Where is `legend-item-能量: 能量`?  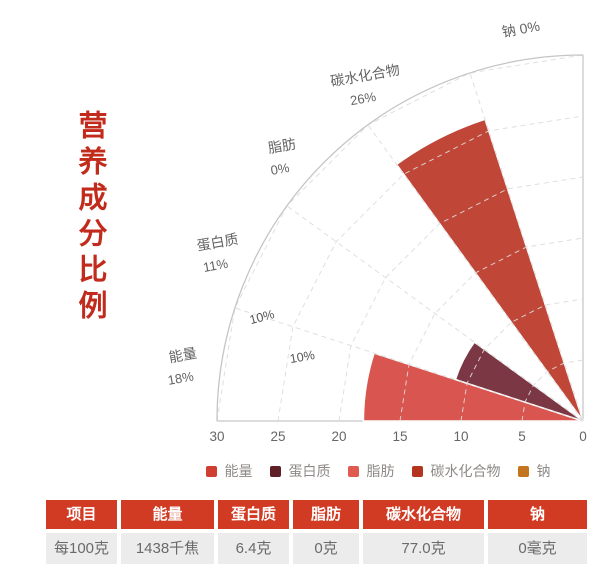 legend-item-能量: 能量 is located at coordinates (229, 471).